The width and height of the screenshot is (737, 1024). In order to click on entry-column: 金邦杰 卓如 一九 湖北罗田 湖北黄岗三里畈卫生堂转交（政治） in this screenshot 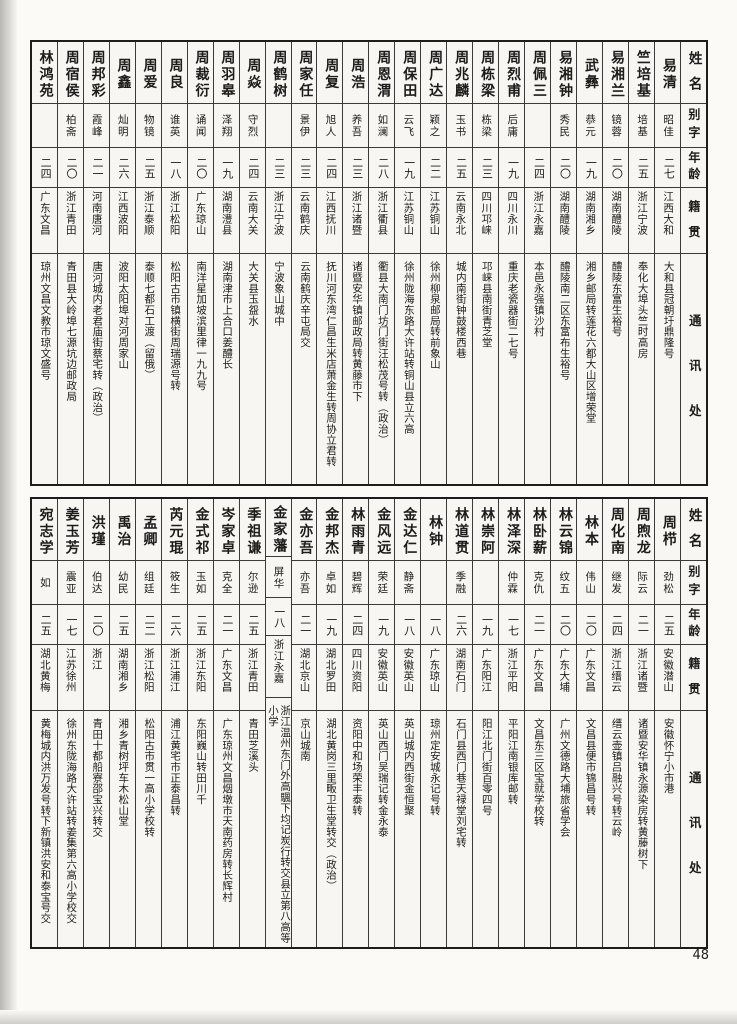, I will do `click(329, 723)`.